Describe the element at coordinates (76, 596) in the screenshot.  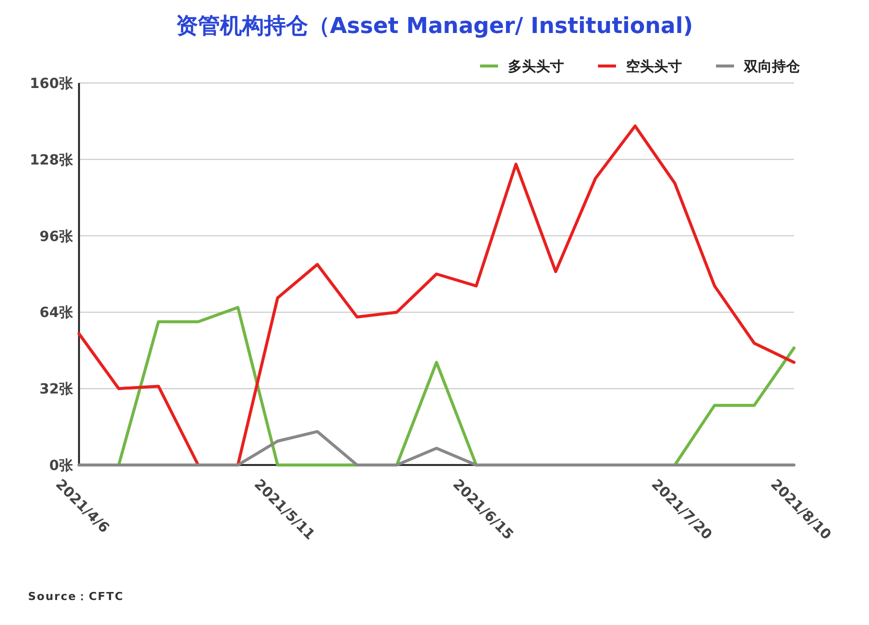
I see `source-note: Source：CFTC` at that location.